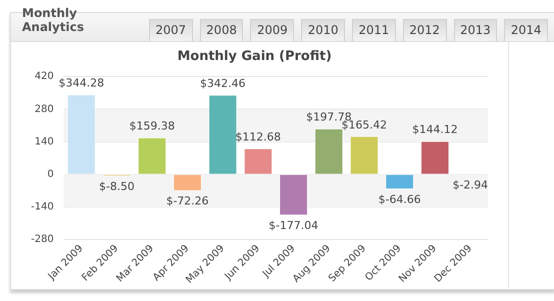  I want to click on data-label: $144.12, so click(435, 129).